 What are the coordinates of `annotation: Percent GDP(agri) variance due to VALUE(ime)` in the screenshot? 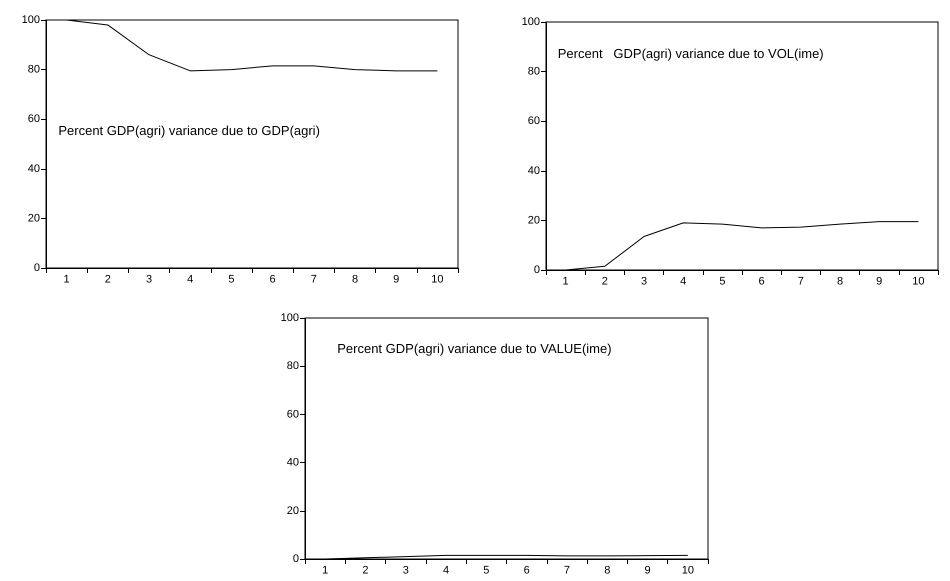 It's located at (474, 348).